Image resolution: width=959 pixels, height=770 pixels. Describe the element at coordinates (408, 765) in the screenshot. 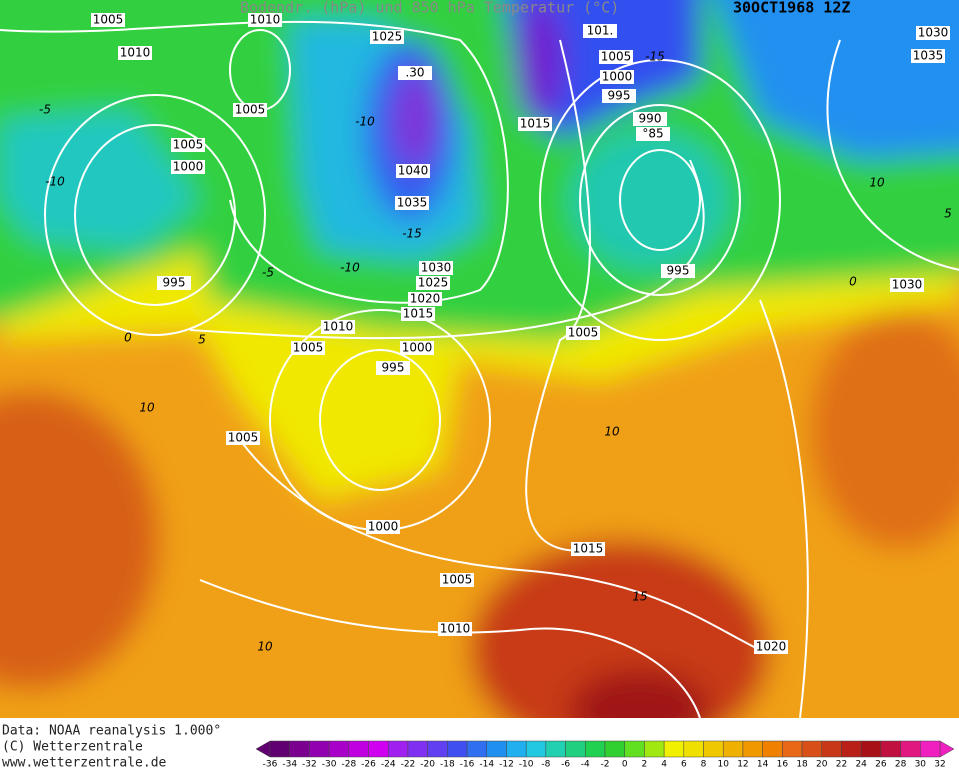

I see `colorbar-tick-label: -22` at that location.